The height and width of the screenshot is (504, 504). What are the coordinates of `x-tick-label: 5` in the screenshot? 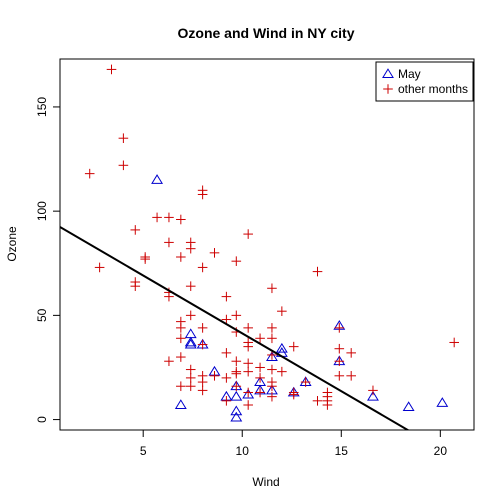 It's located at (143, 451).